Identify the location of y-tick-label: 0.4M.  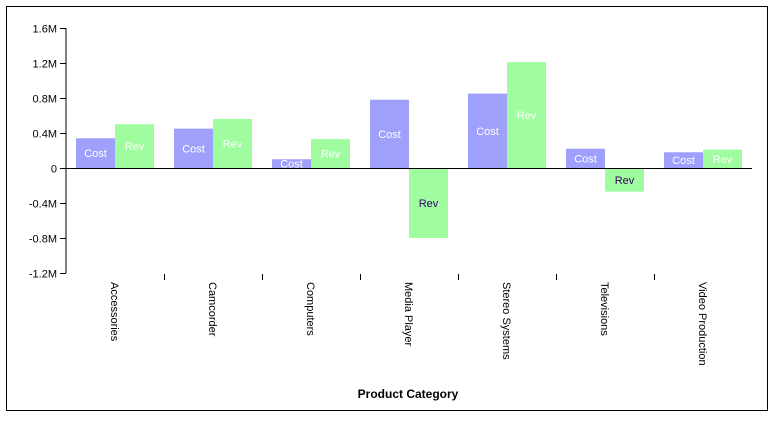
(45, 135).